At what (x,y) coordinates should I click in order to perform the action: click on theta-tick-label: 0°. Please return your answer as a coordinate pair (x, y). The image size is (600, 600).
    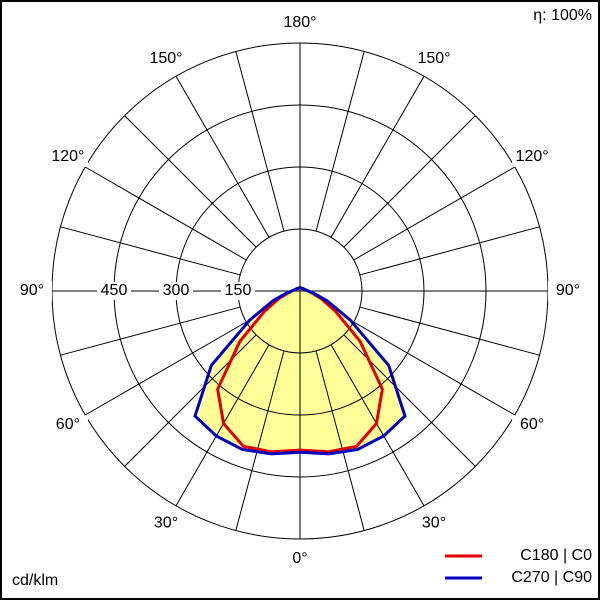
    Looking at the image, I should click on (299, 558).